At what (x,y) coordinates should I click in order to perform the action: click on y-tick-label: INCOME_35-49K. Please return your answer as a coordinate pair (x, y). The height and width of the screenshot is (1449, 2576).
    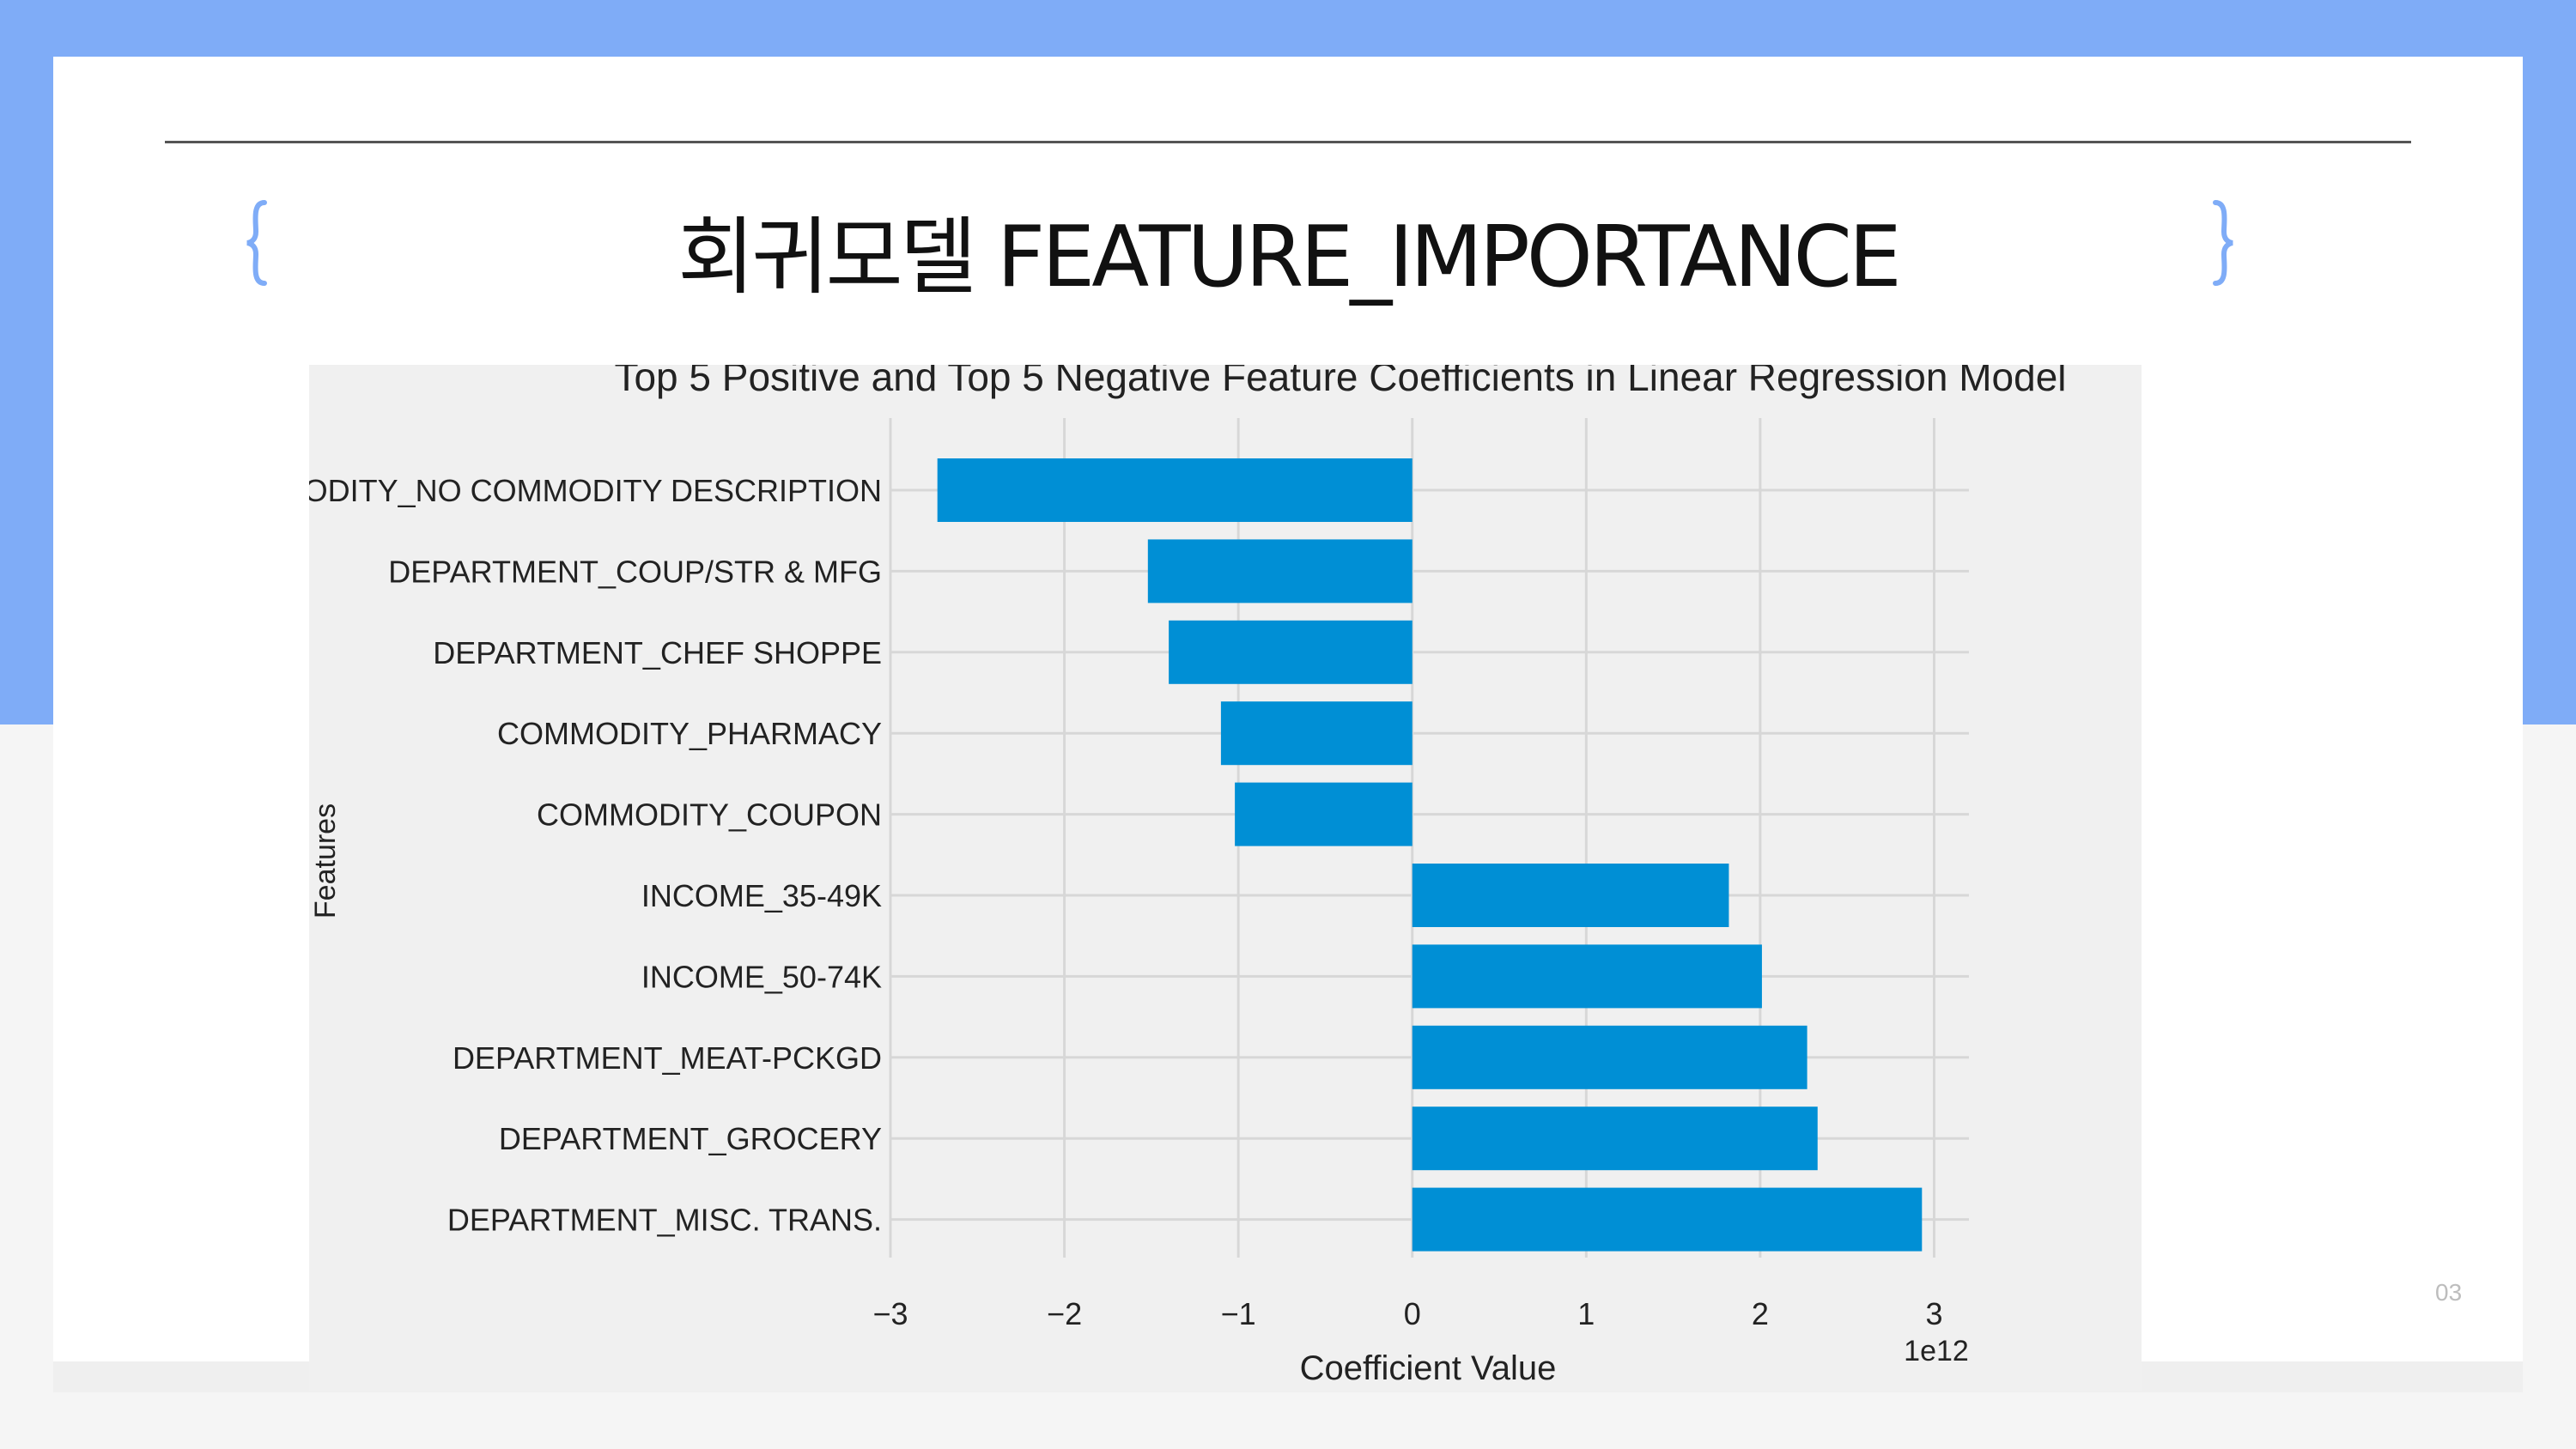
    Looking at the image, I should click on (761, 895).